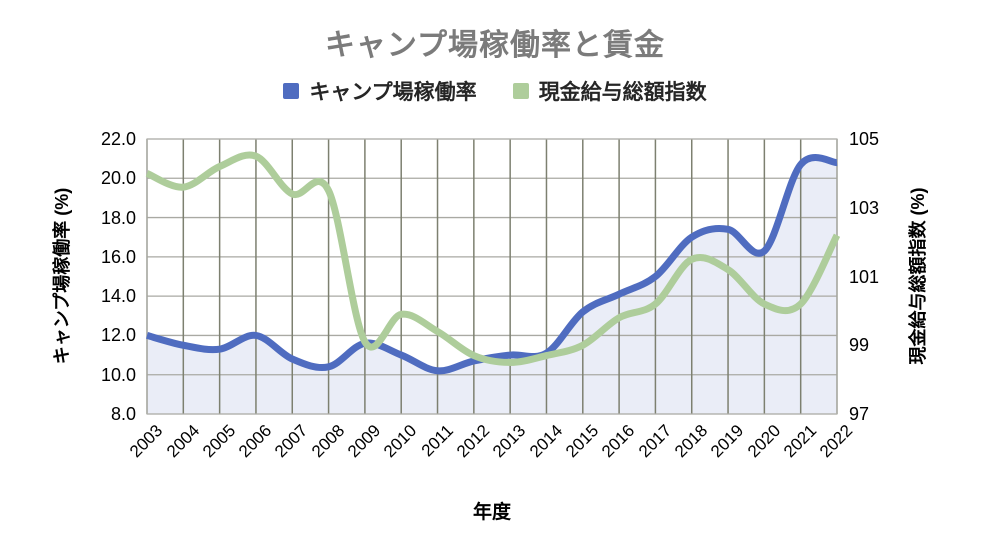 This screenshot has height=556, width=990. I want to click on y-axis-right-tick: 101, so click(864, 276).